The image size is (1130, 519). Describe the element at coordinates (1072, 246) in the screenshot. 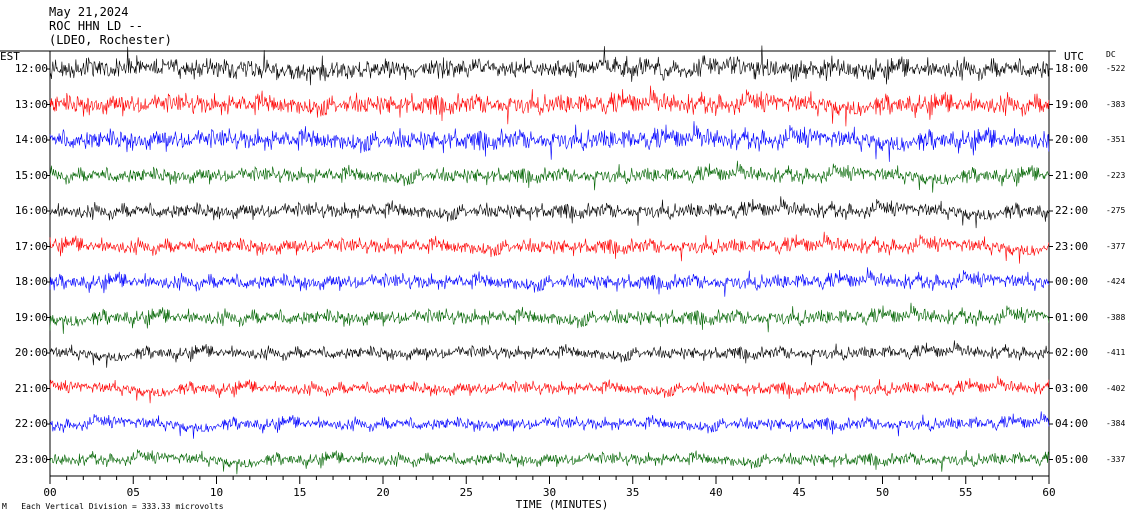

I see `utc-hour-label: 23:00` at that location.